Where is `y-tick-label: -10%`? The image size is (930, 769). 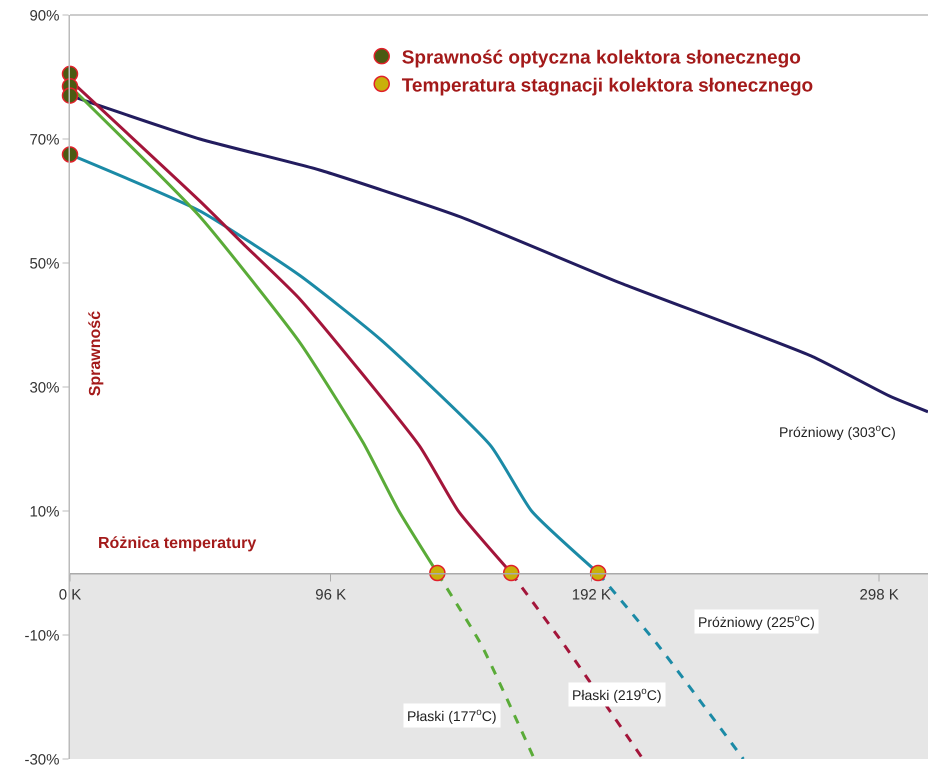 y-tick-label: -10% is located at coordinates (42, 635).